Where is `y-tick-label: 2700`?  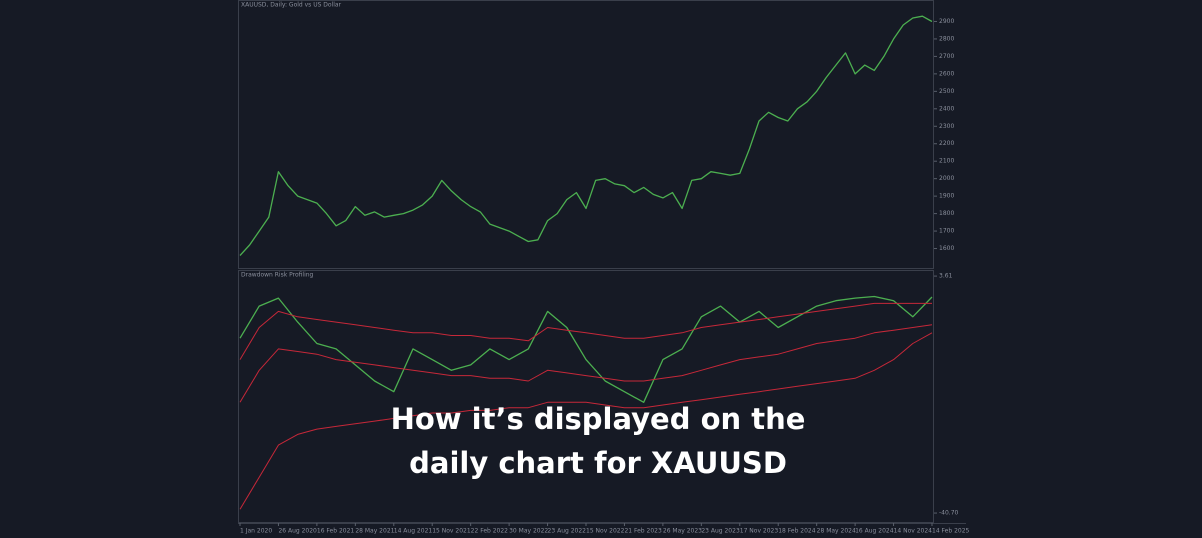 y-tick-label: 2700 is located at coordinates (946, 56).